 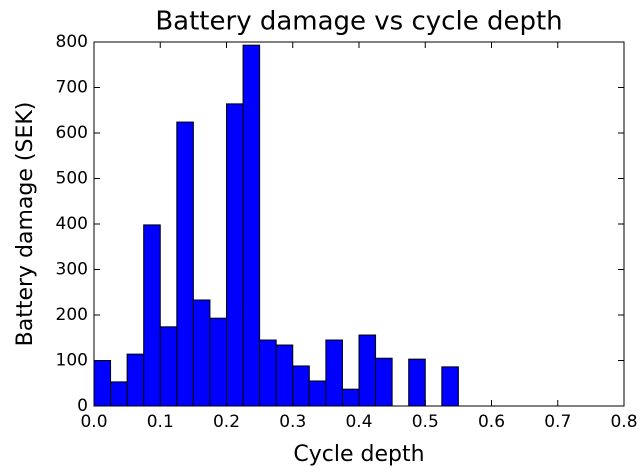 I want to click on chart-title: Battery damage vs cycle depth, so click(x=358, y=22).